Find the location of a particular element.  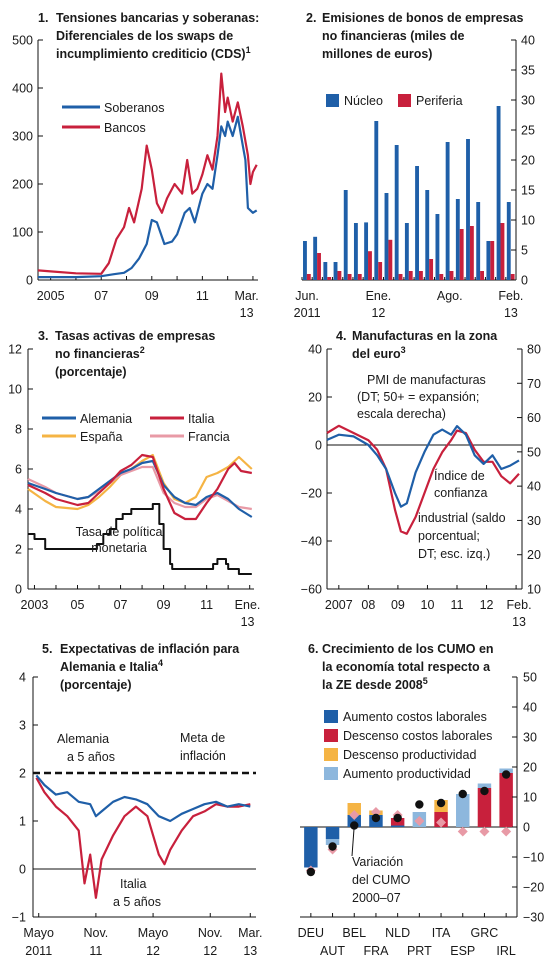

panel-1-y-tick-label: 200 is located at coordinates (22, 185).